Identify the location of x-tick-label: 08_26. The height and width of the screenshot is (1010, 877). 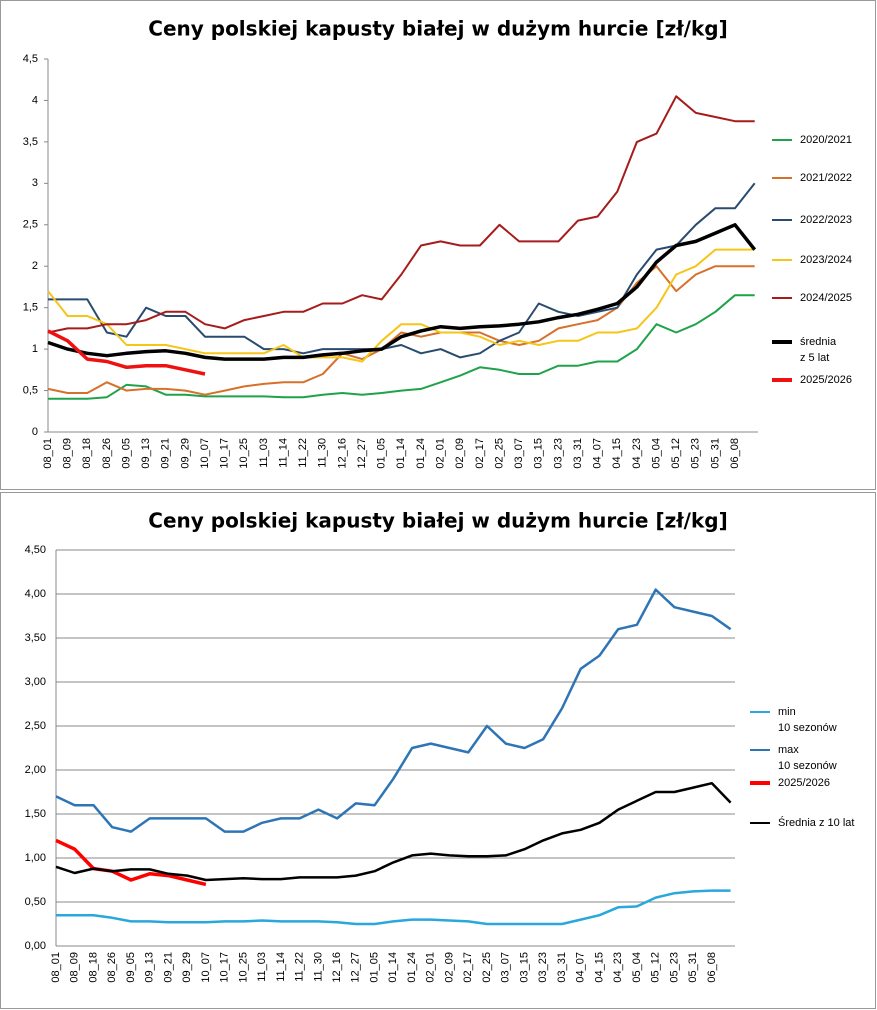
(107, 453).